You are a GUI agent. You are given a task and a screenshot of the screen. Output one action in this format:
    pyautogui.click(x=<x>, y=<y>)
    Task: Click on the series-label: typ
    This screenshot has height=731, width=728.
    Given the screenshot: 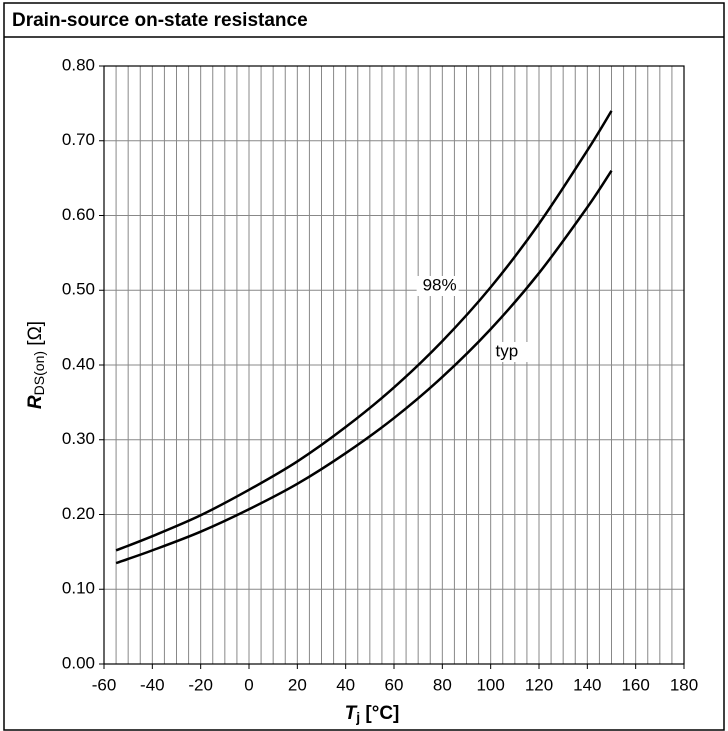 What is the action you would take?
    pyautogui.click(x=507, y=350)
    